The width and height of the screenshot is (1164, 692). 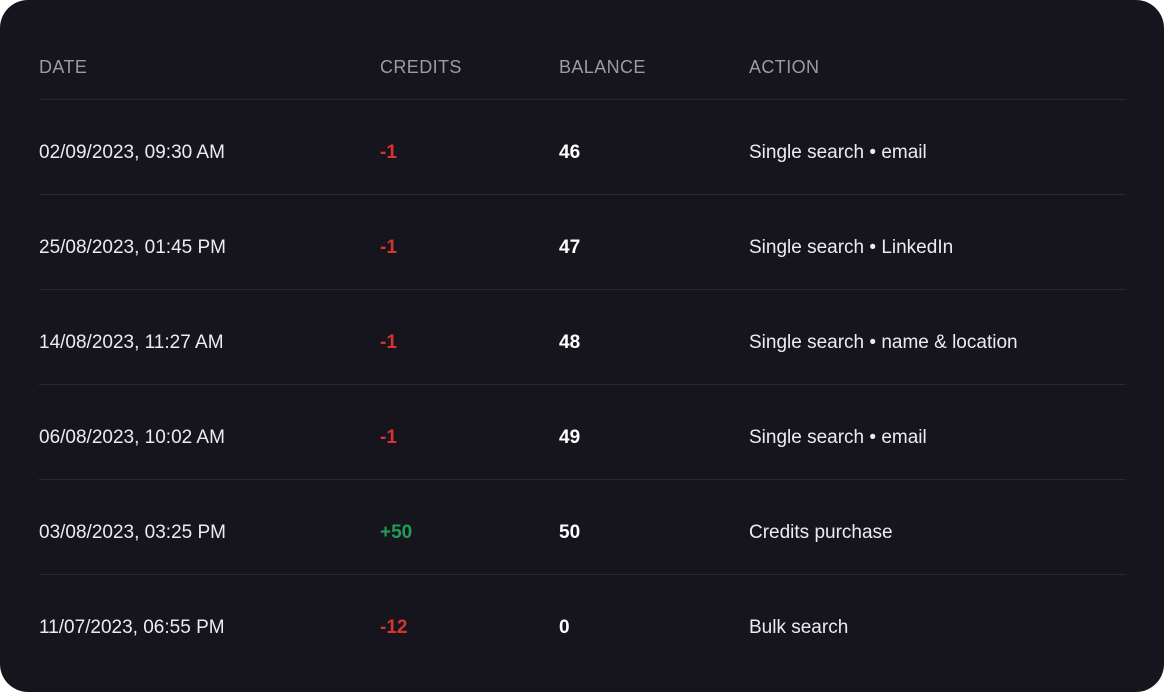 What do you see at coordinates (564, 627) in the screenshot?
I see `row-balance: 0` at bounding box center [564, 627].